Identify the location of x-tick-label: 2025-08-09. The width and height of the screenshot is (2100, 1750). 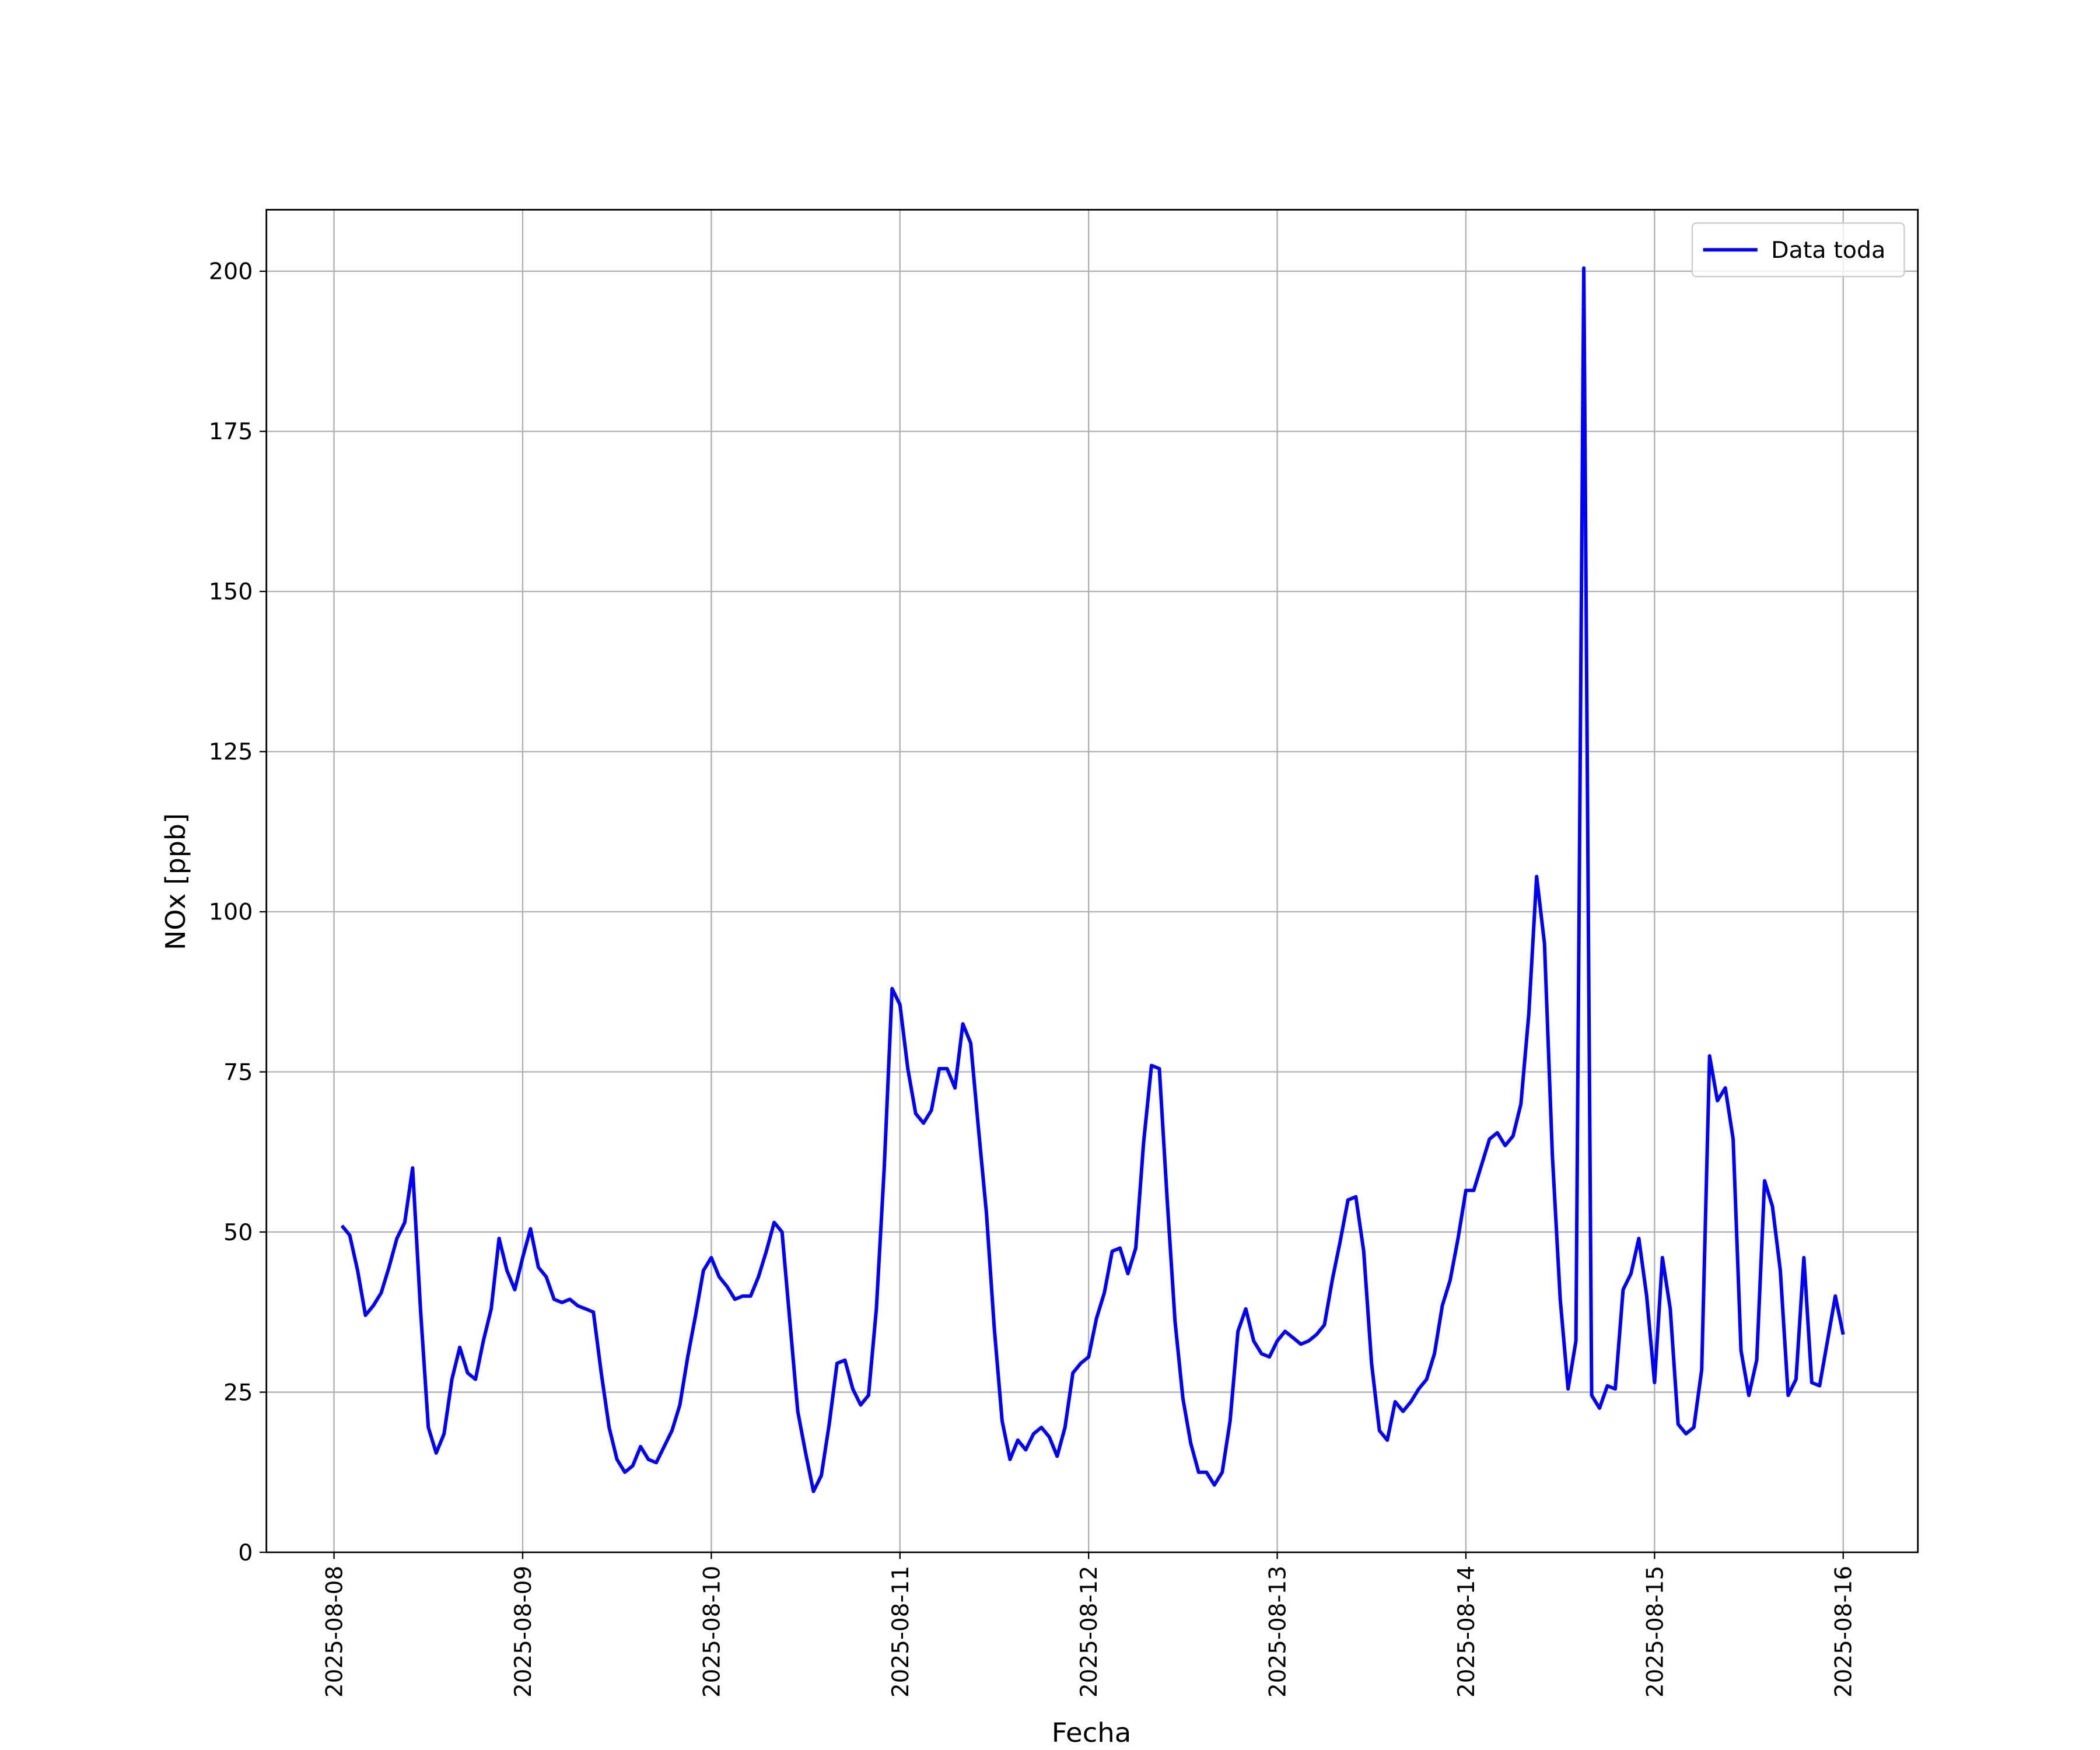
(523, 1632).